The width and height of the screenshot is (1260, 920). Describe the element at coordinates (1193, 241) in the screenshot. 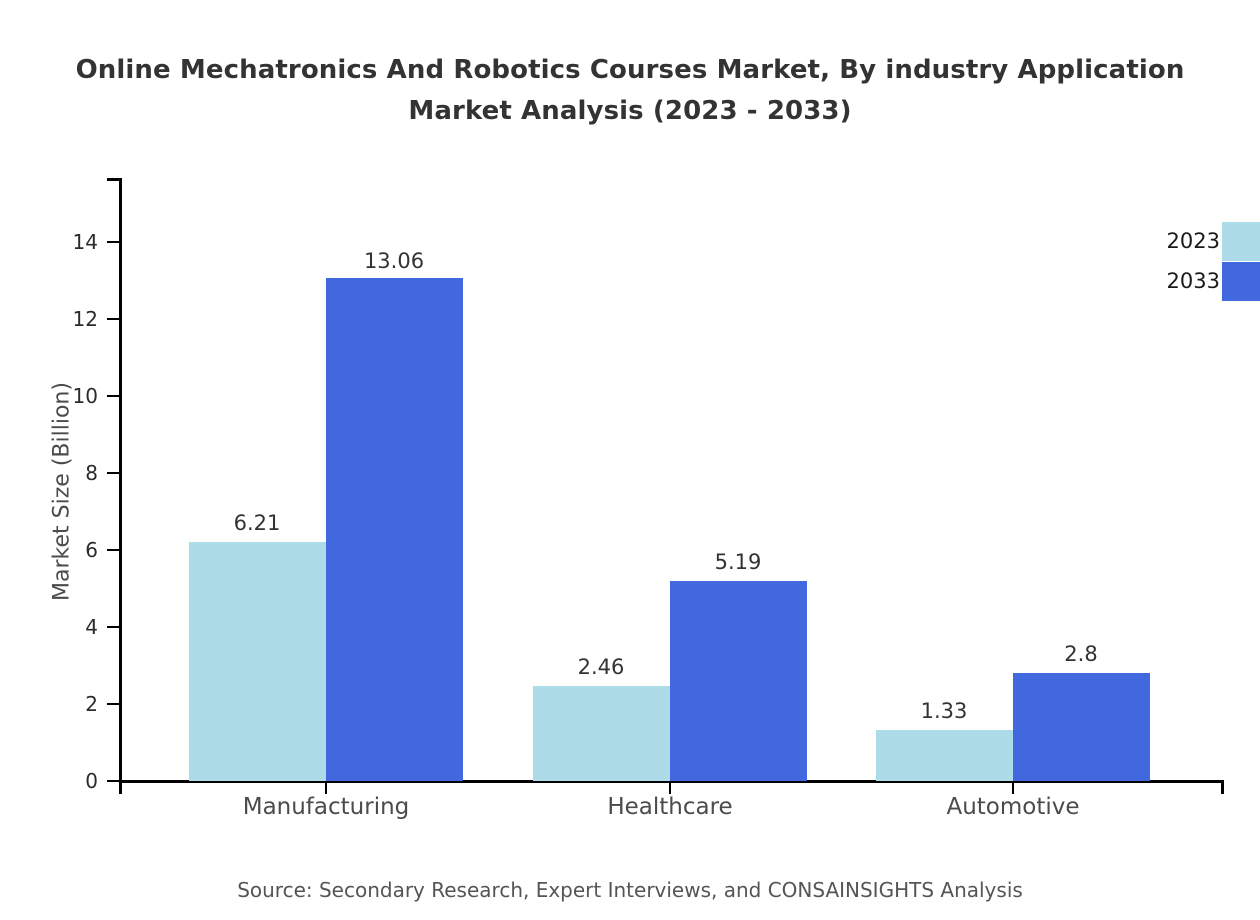

I see `legend-label-2023: 2023` at that location.